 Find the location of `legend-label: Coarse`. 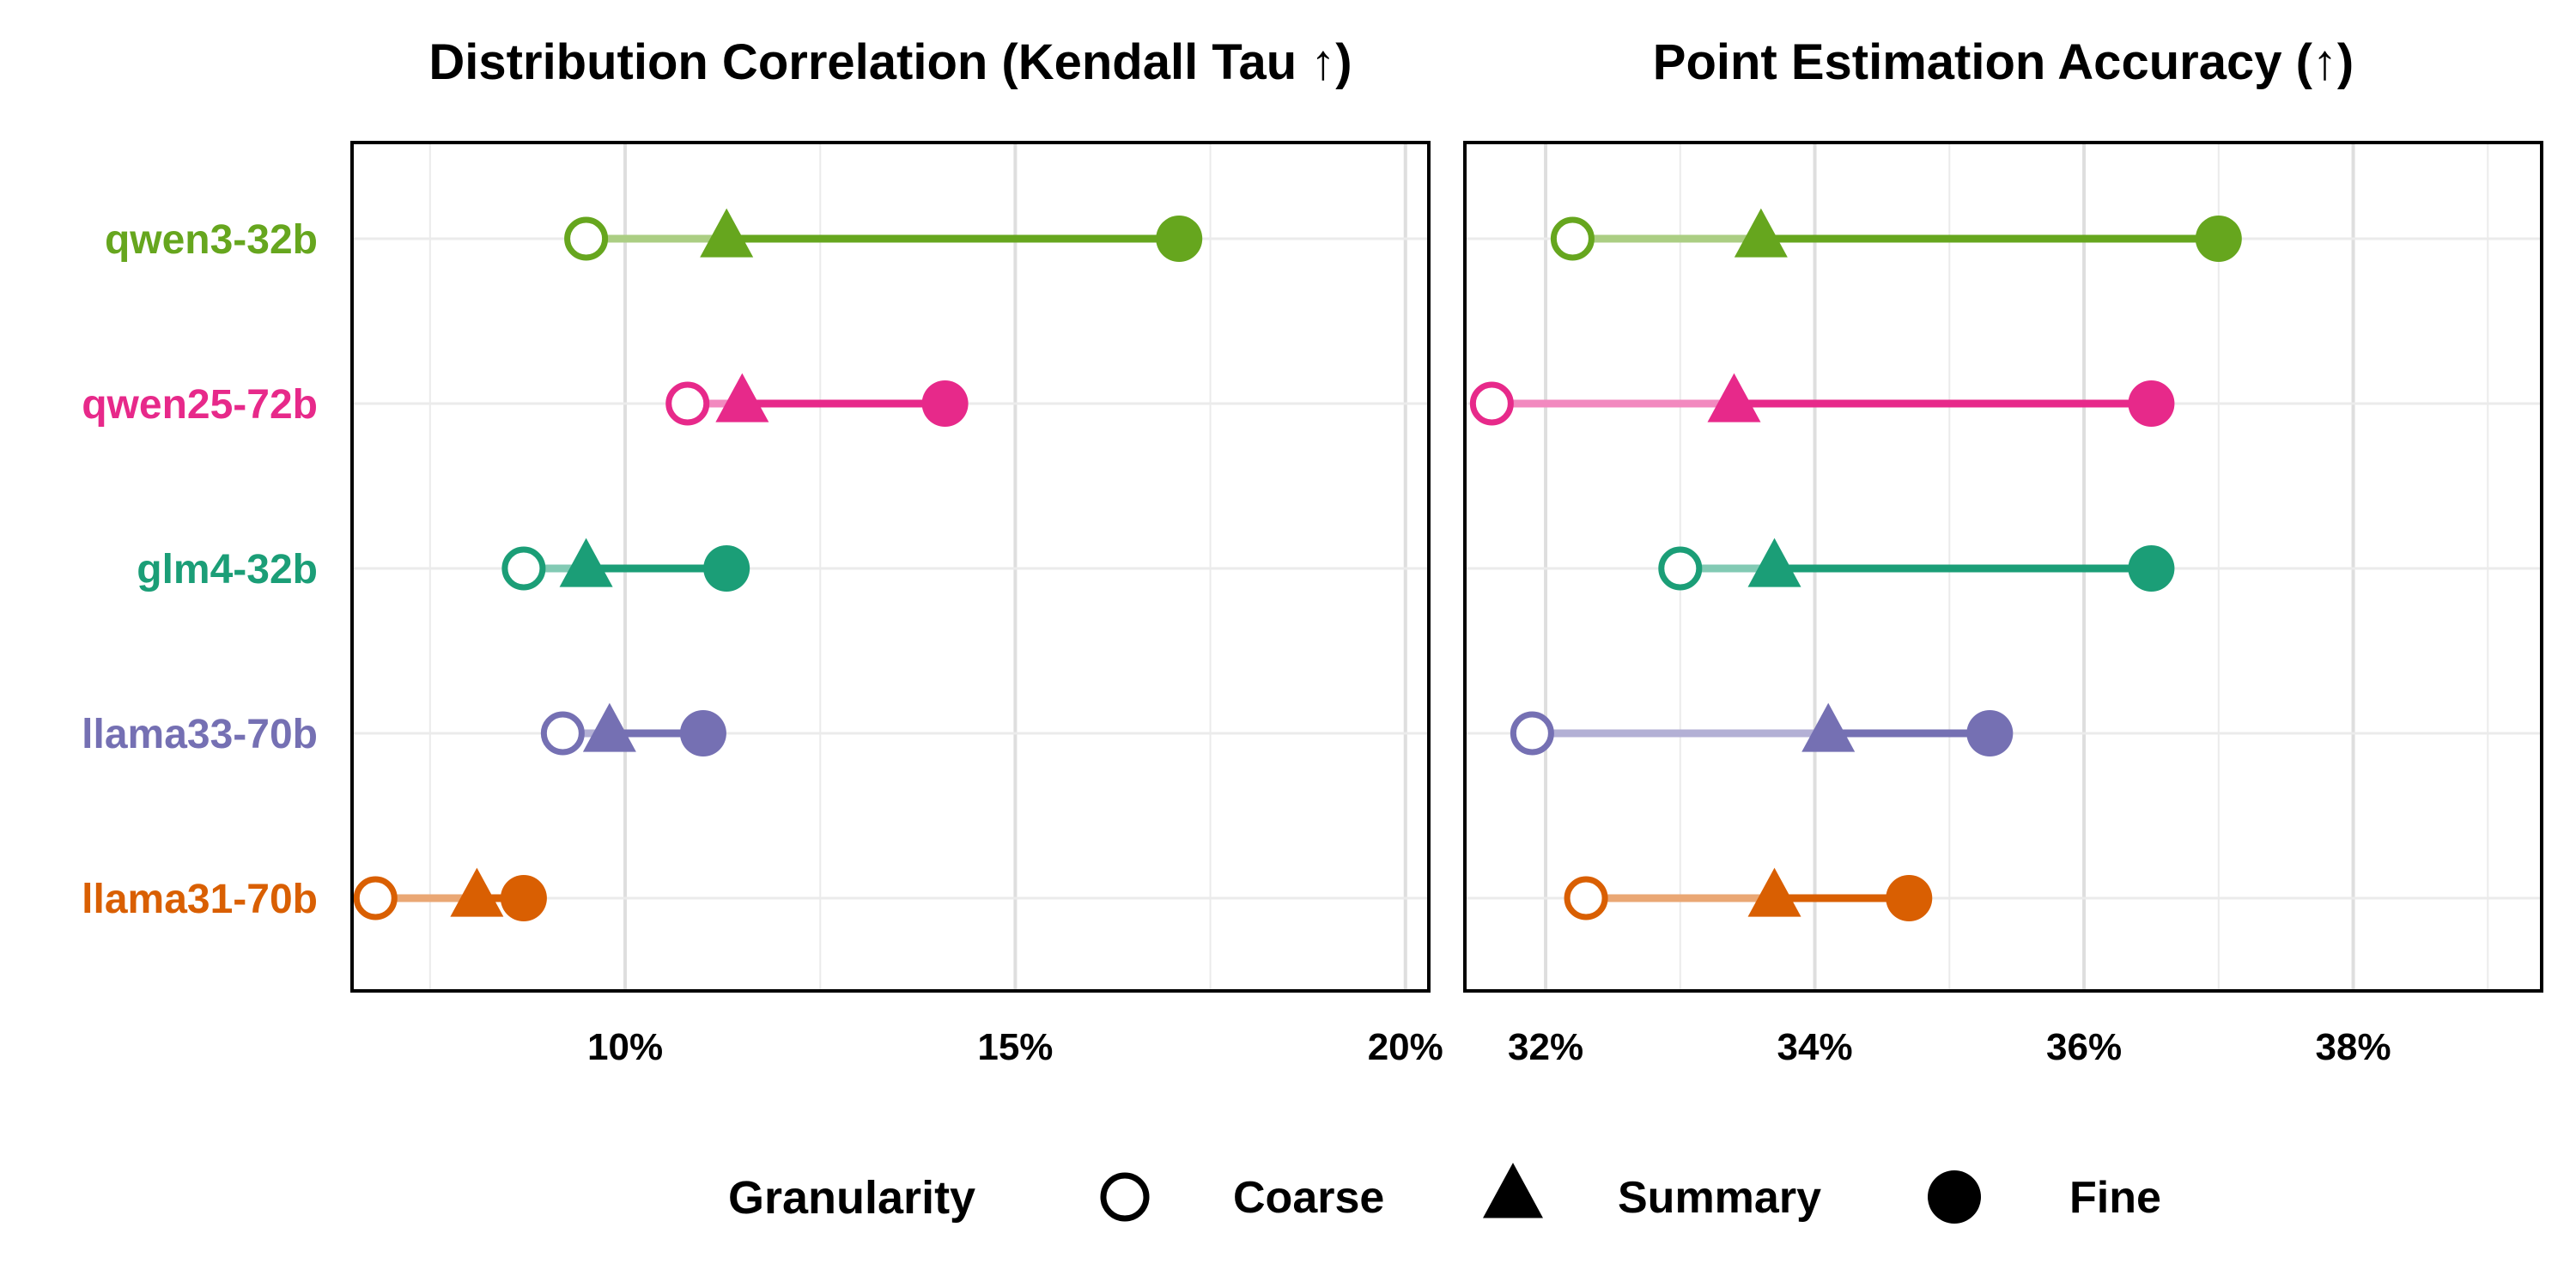

legend-label: Coarse is located at coordinates (1308, 1198).